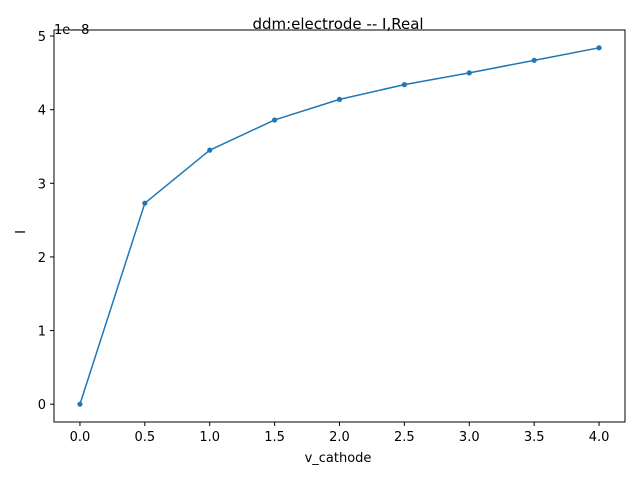 Image resolution: width=640 pixels, height=480 pixels. I want to click on y-tick-label: 4, so click(42, 111).